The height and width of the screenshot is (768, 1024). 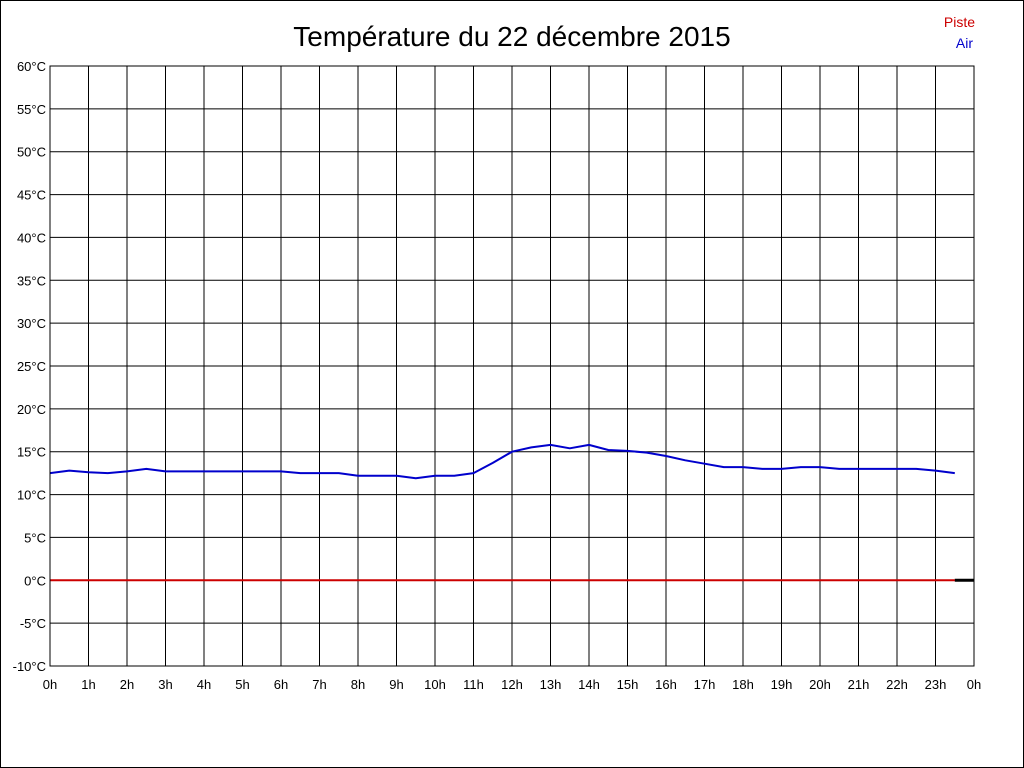 I want to click on x-tick-label: 21h, so click(x=859, y=684).